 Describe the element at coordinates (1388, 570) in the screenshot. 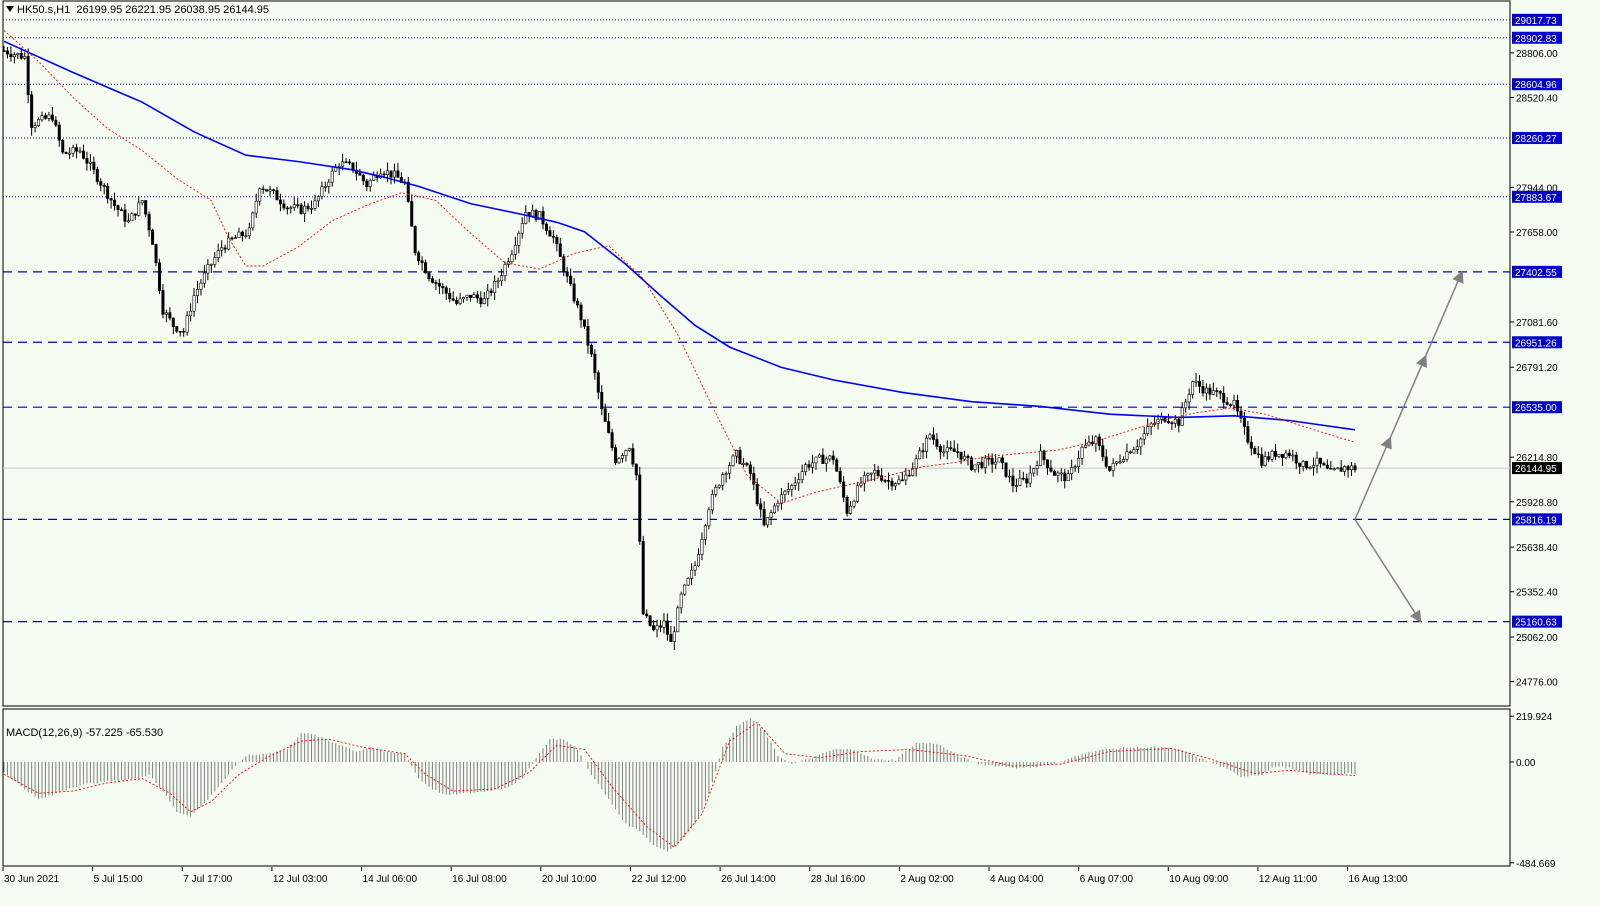

I see `projection-arrow-down` at that location.